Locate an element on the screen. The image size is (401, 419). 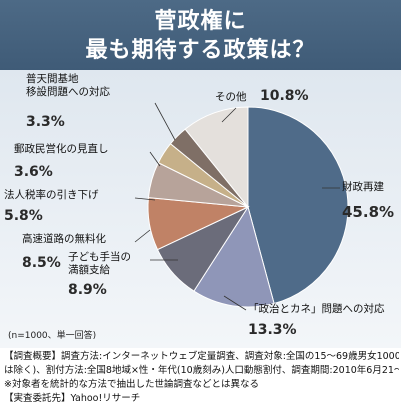
category-label: その他 is located at coordinates (231, 96).